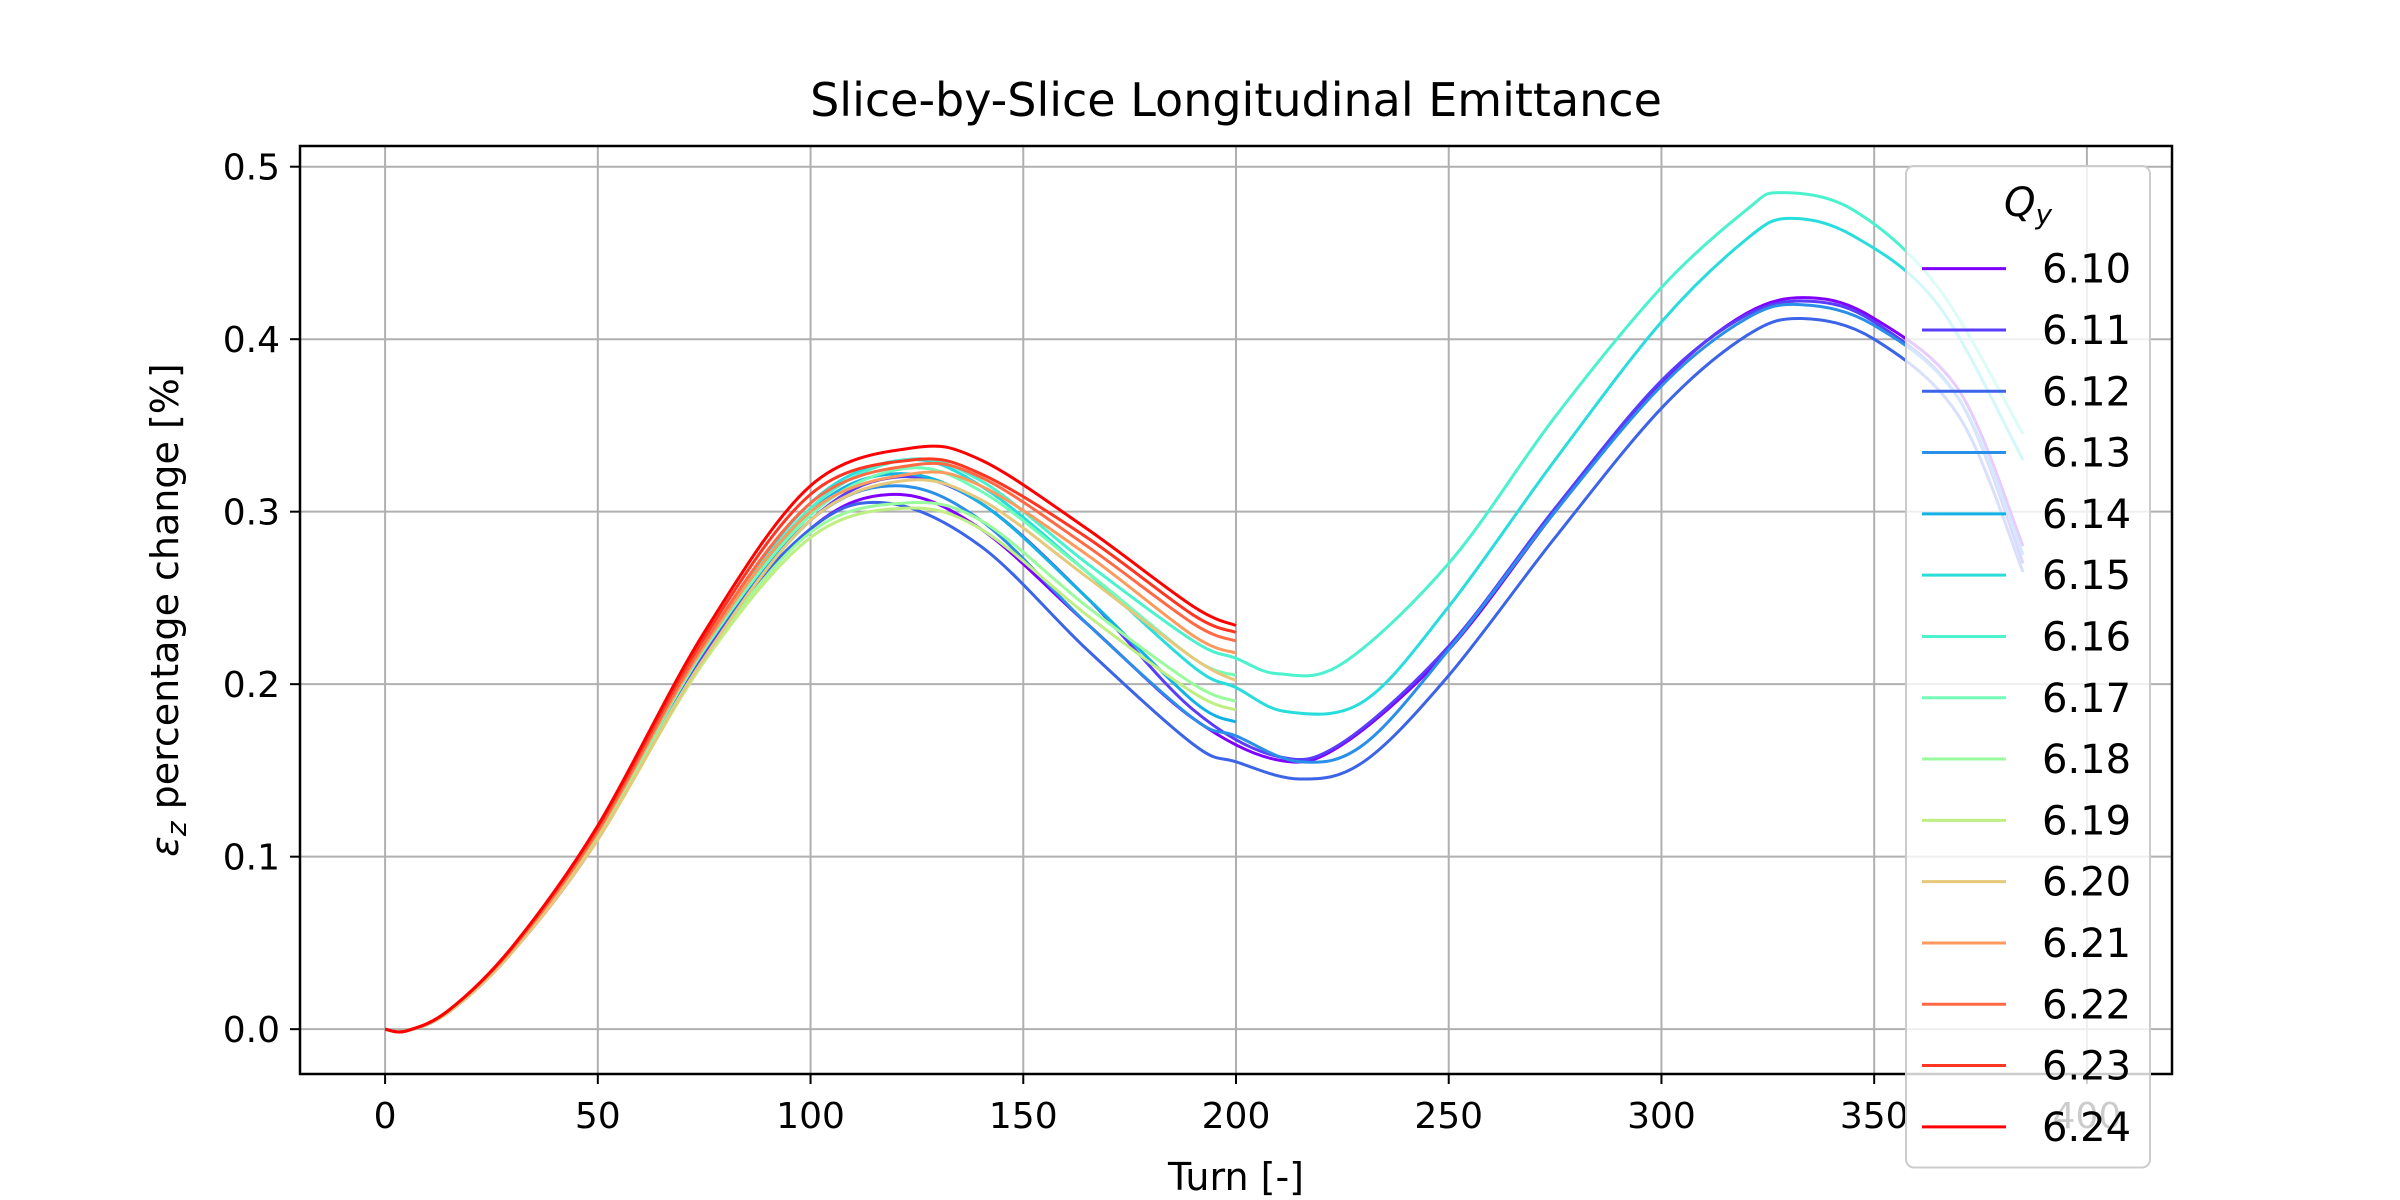 Image resolution: width=2400 pixels, height=1200 pixels. What do you see at coordinates (251, 858) in the screenshot?
I see `y-tick-label: 0.1` at bounding box center [251, 858].